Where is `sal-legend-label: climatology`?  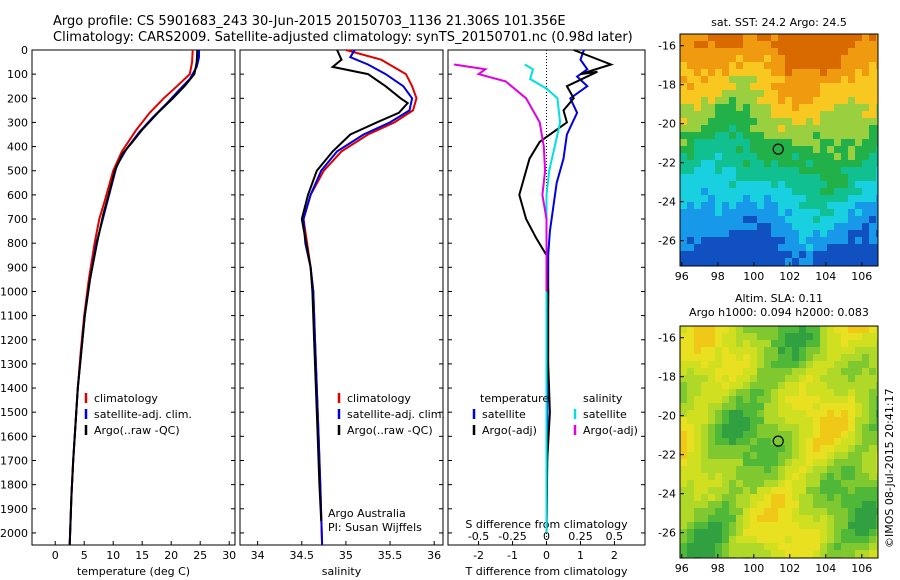
sal-legend-label: climatology is located at coordinates (379, 398).